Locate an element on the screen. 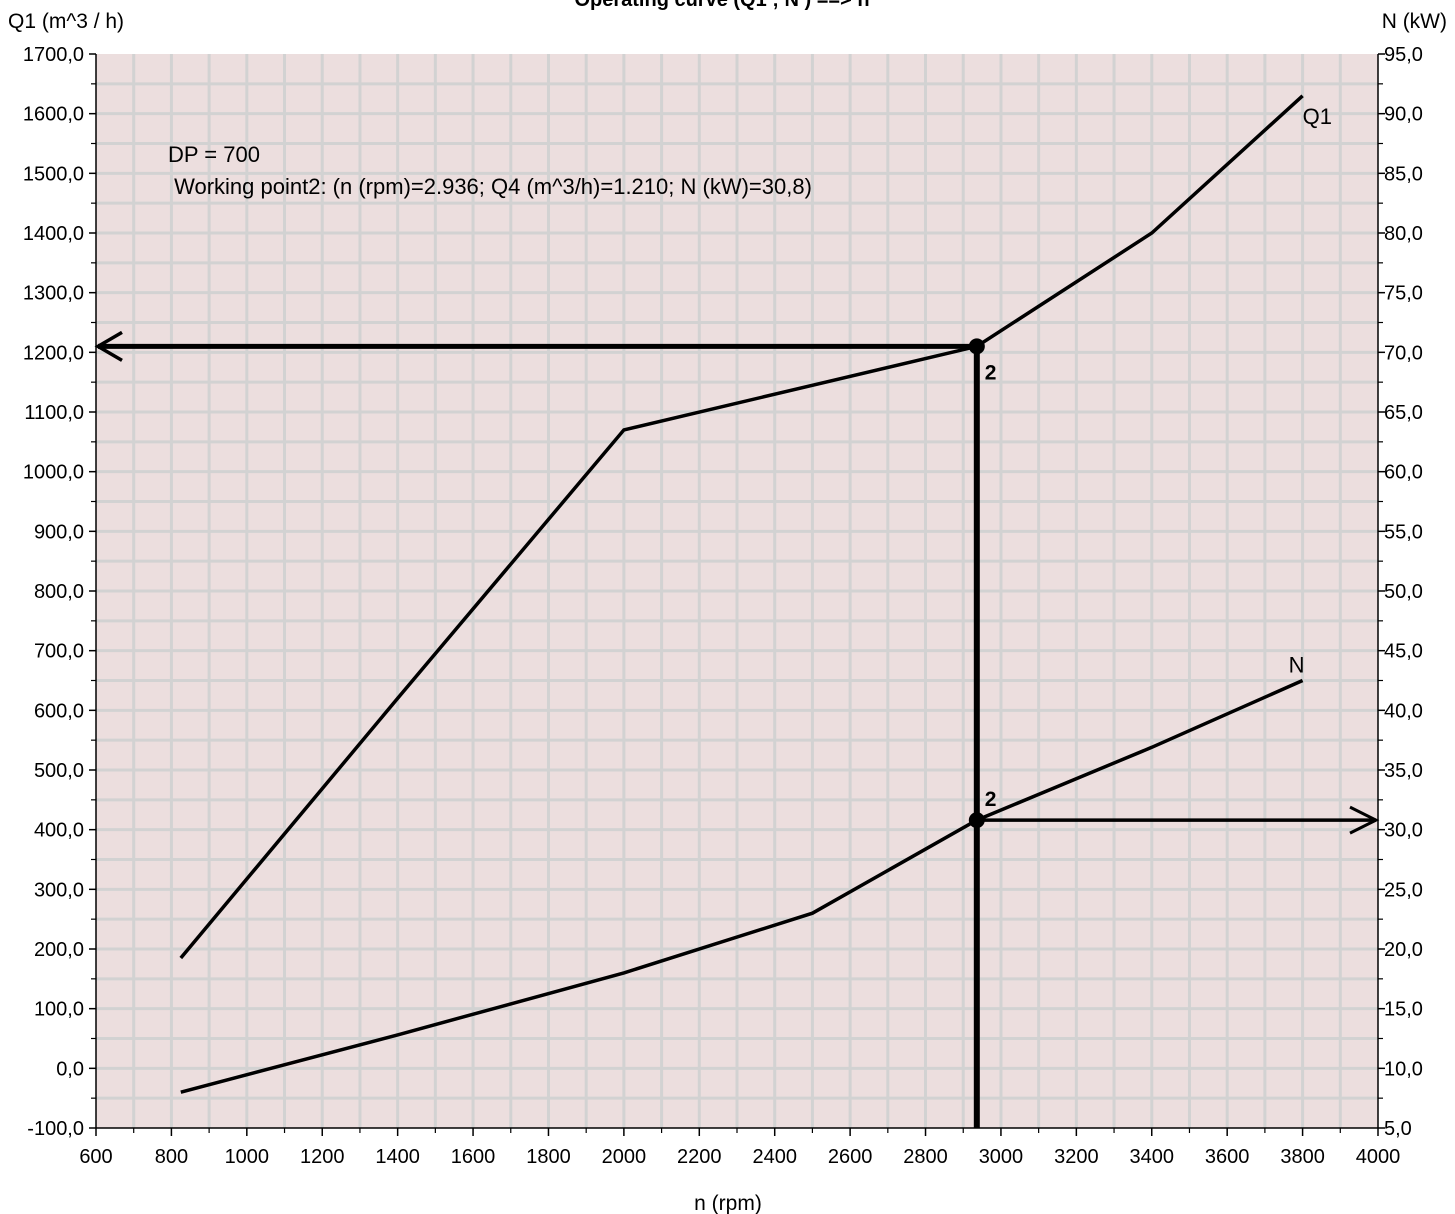  y-right-tick-label: 35,0 is located at coordinates (1403, 771).